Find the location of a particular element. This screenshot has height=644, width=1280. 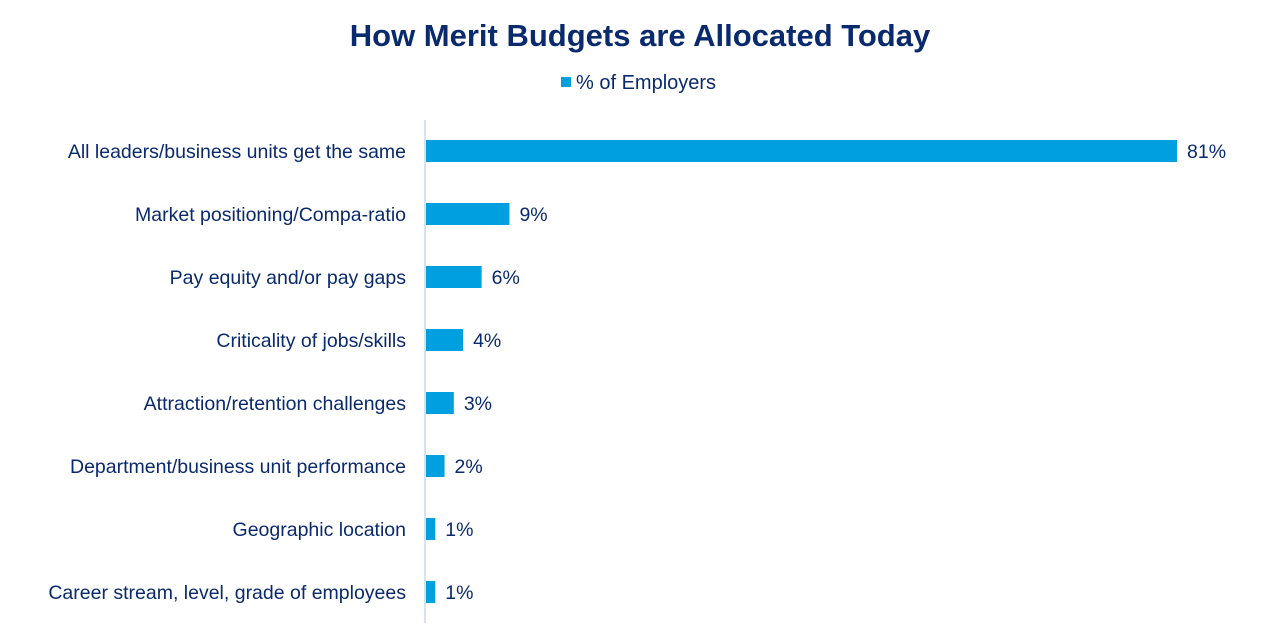

category-label: All leaders/business units get the same is located at coordinates (237, 152).